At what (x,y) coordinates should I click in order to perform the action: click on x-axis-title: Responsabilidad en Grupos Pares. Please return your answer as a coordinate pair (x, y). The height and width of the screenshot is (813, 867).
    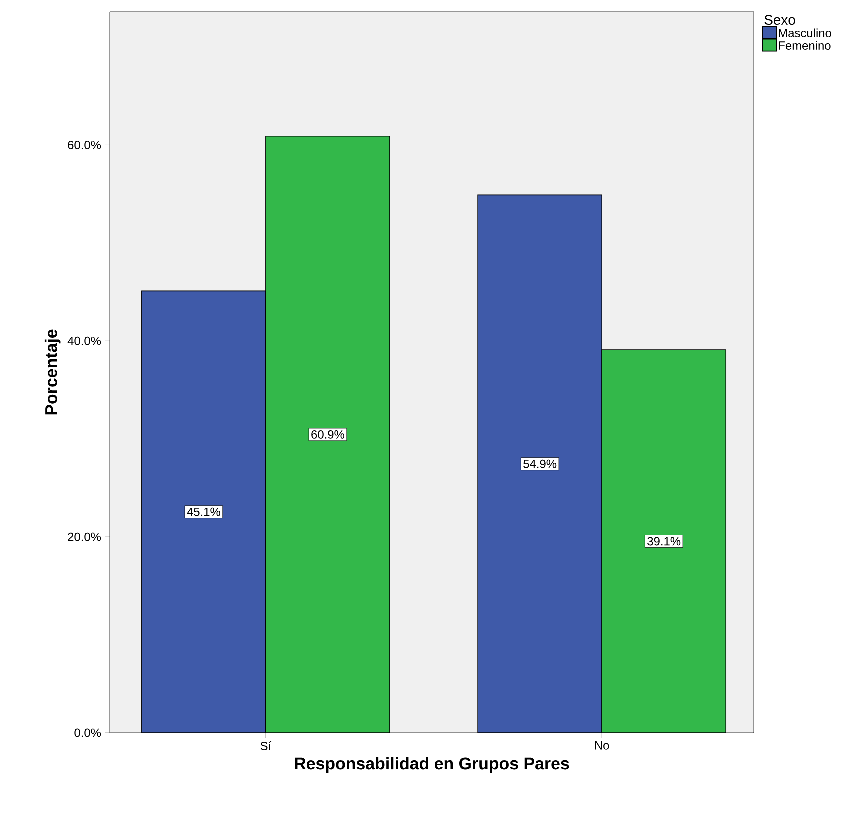
    Looking at the image, I should click on (432, 765).